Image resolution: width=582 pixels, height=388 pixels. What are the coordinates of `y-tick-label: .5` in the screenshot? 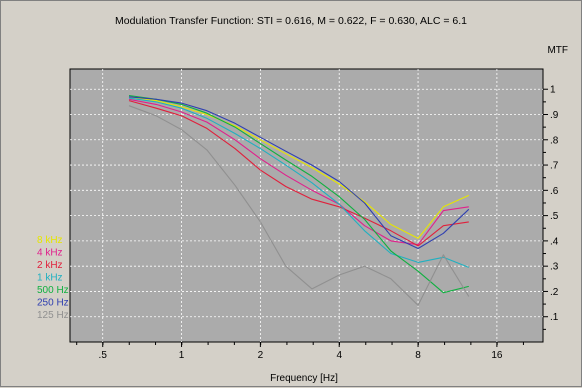 It's located at (554, 216).